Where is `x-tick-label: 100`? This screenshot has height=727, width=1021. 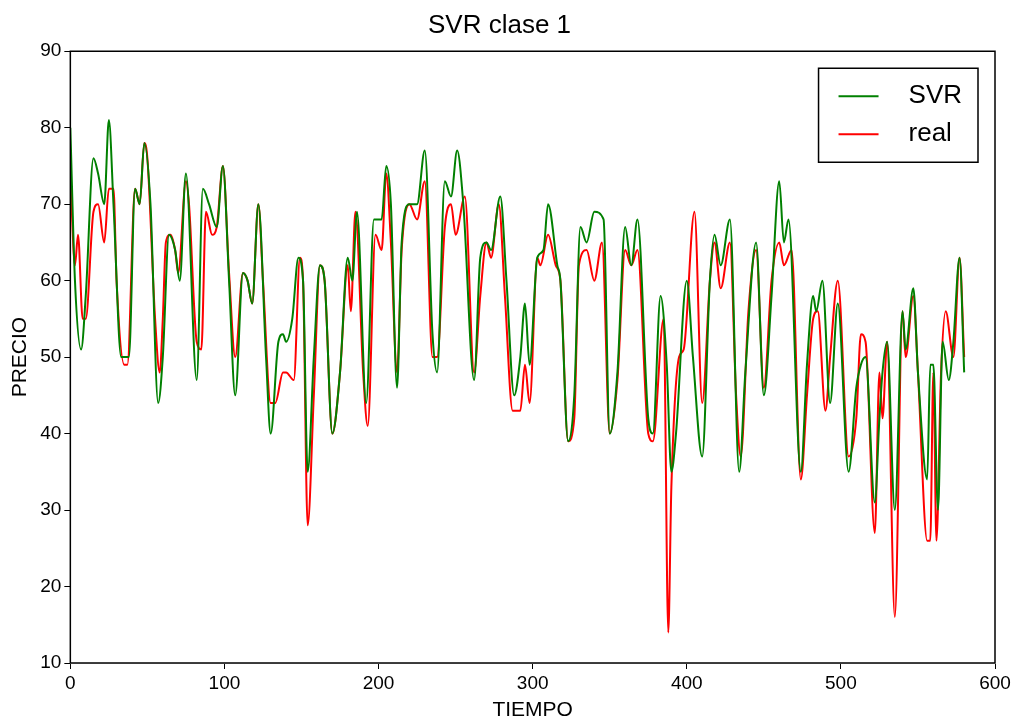 x-tick-label: 100 is located at coordinates (224, 682).